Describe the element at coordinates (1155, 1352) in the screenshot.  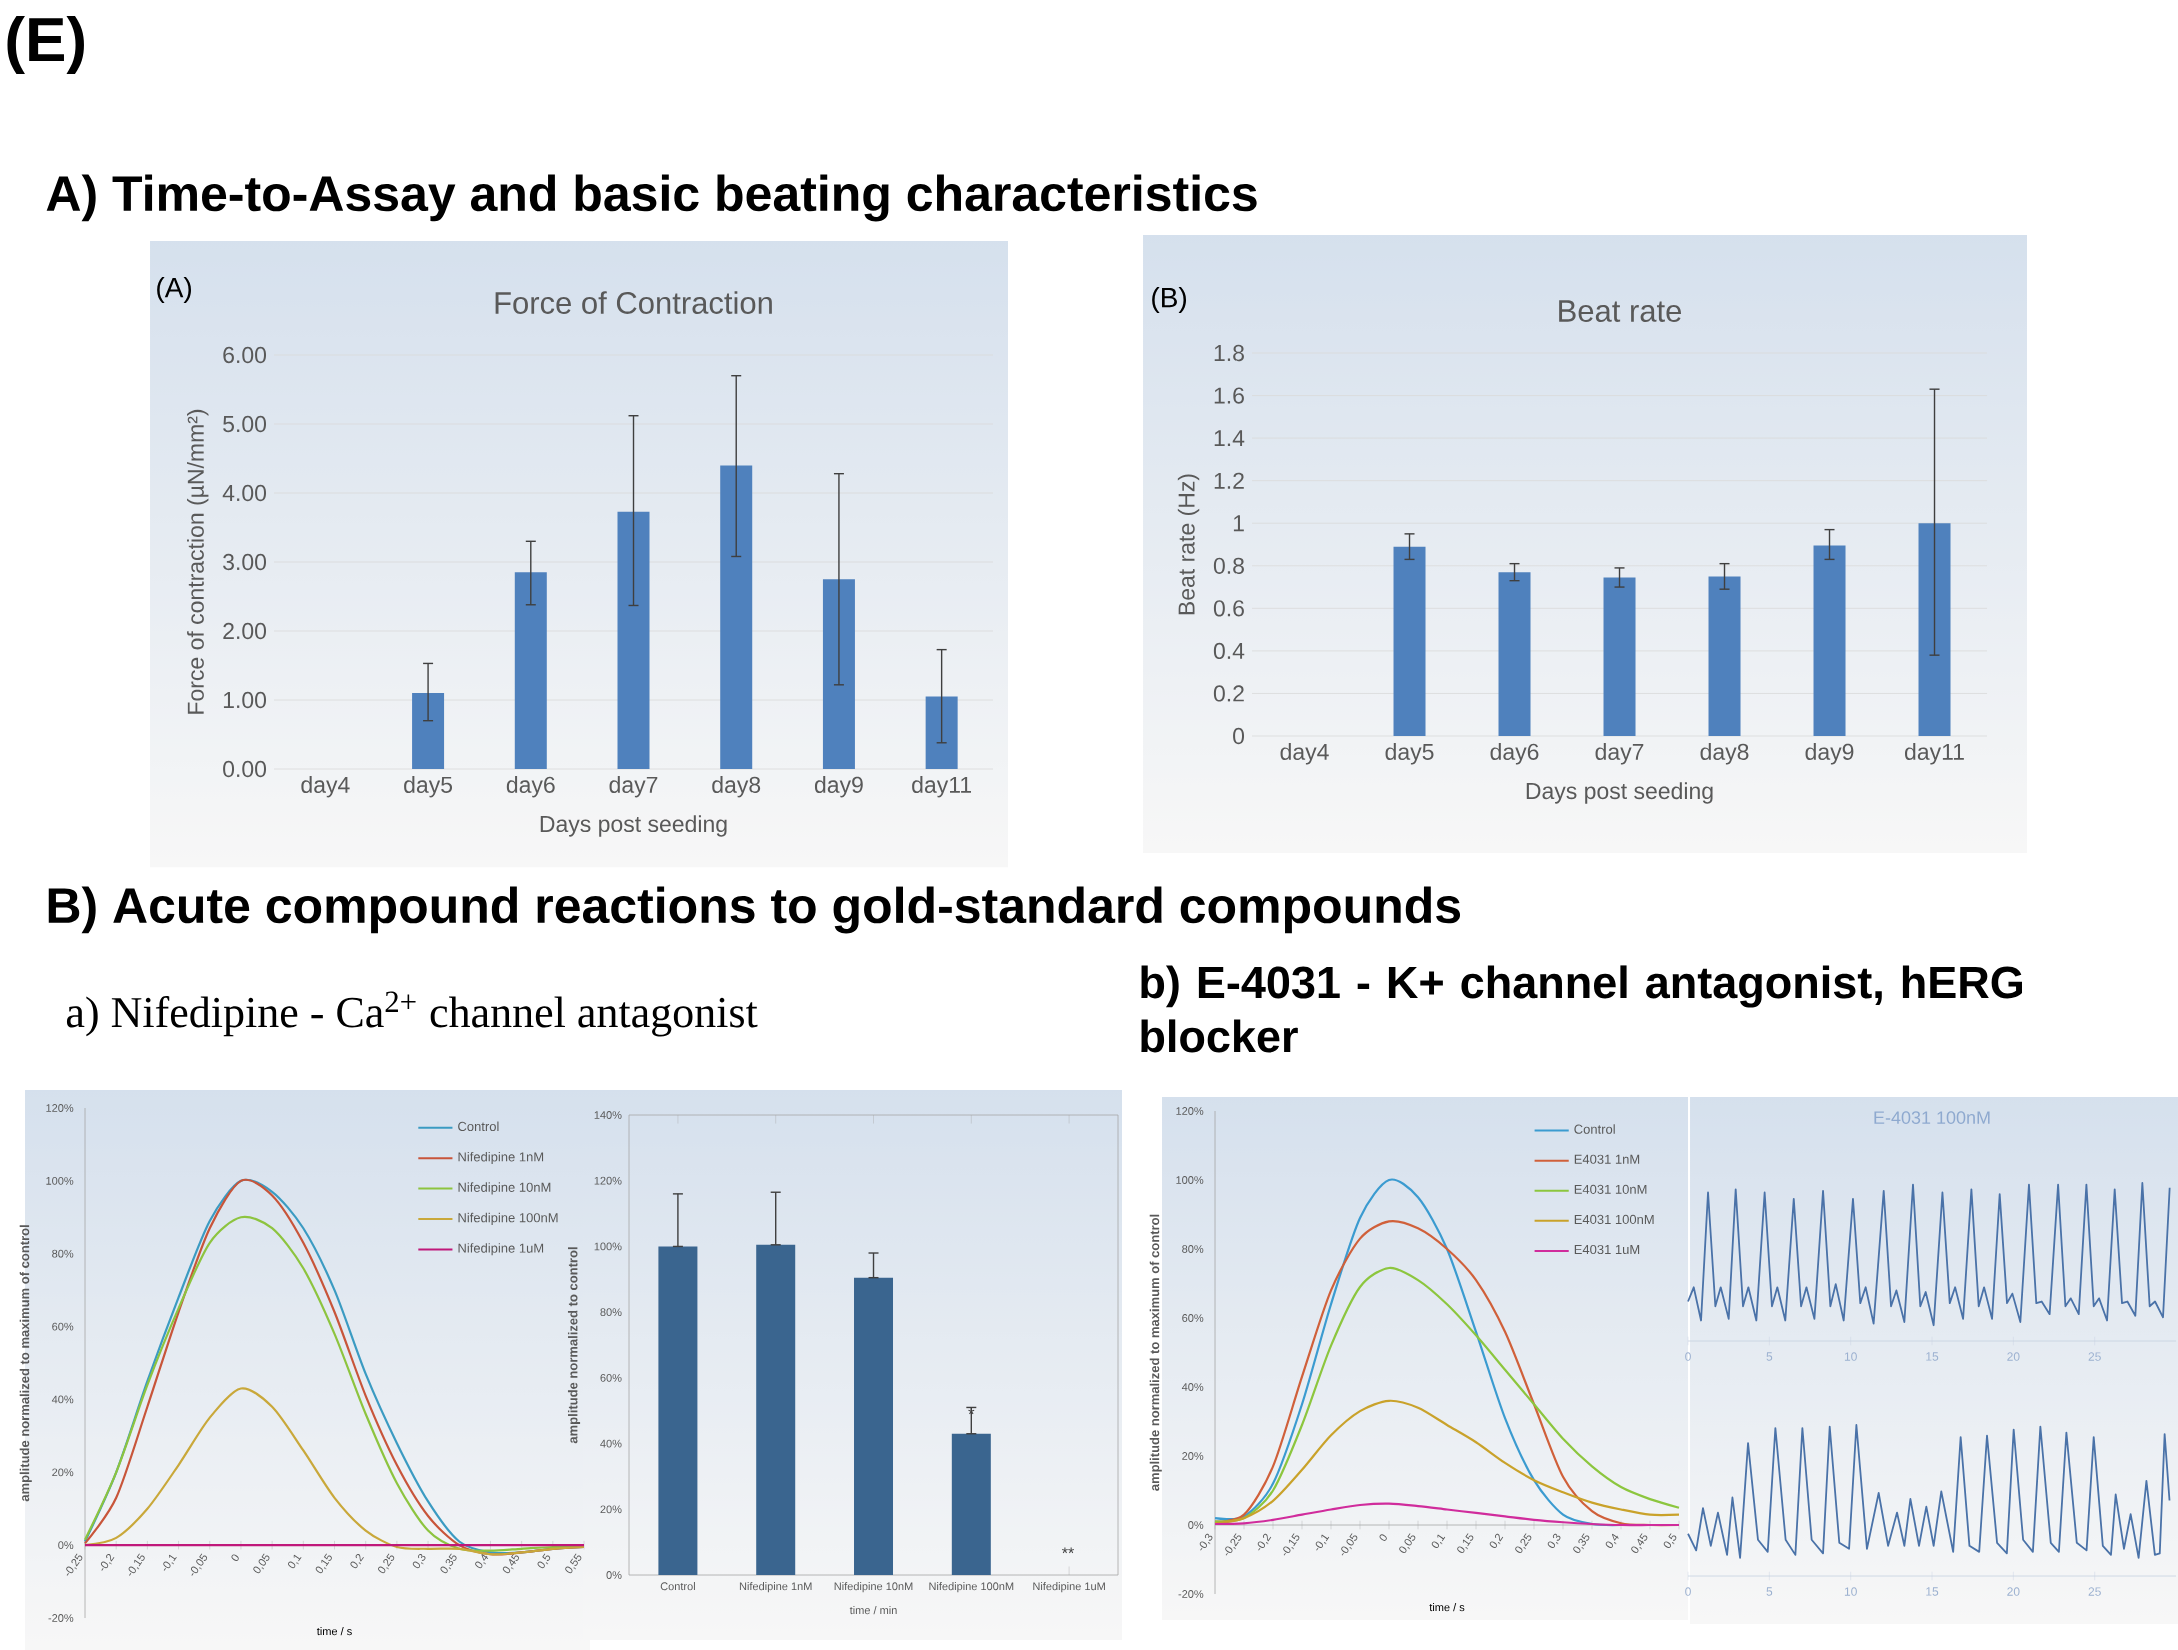
I see `y-axis-title: amplitude normalized to maximum of control` at that location.